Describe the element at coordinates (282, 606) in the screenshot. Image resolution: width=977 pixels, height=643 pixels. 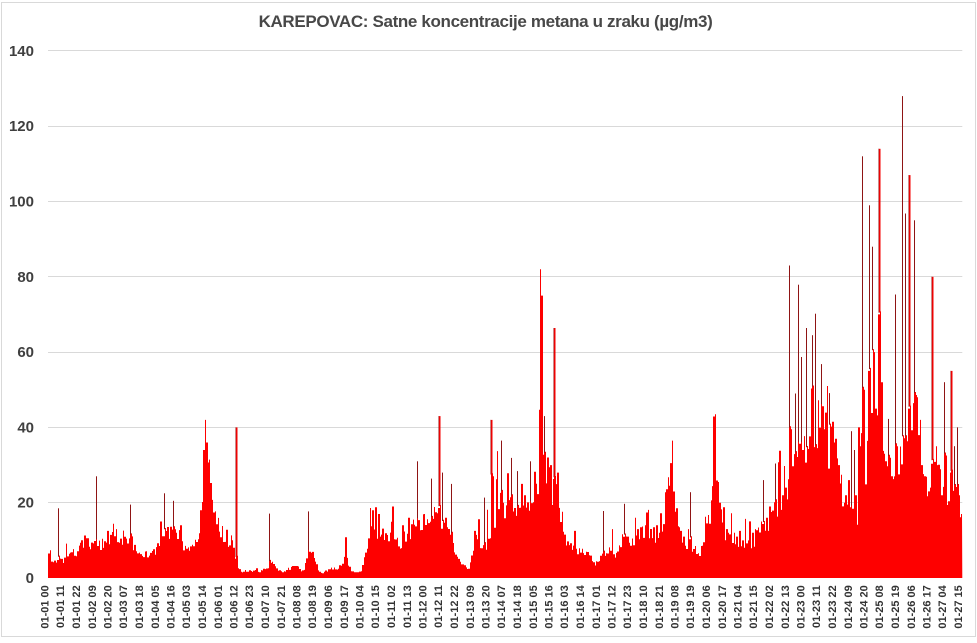
I see `svg-text: 01-07 21` at that location.